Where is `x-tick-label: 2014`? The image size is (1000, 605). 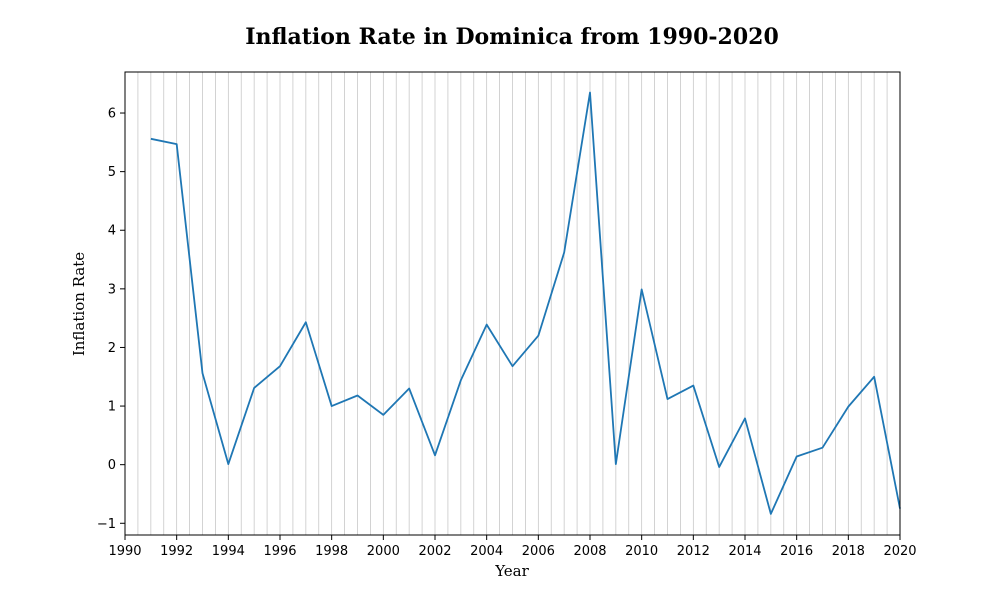 x-tick-label: 2014 is located at coordinates (744, 551).